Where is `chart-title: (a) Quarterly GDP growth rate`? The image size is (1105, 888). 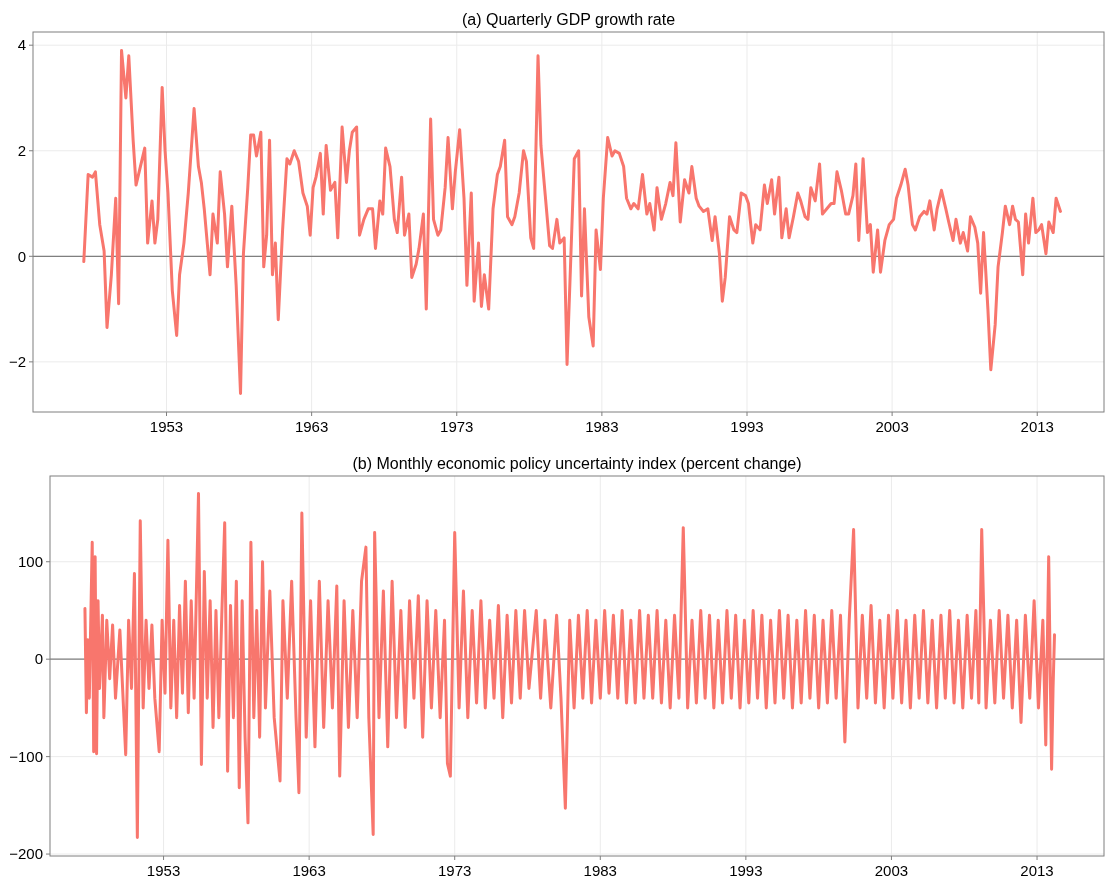 chart-title: (a) Quarterly GDP growth rate is located at coordinates (568, 19).